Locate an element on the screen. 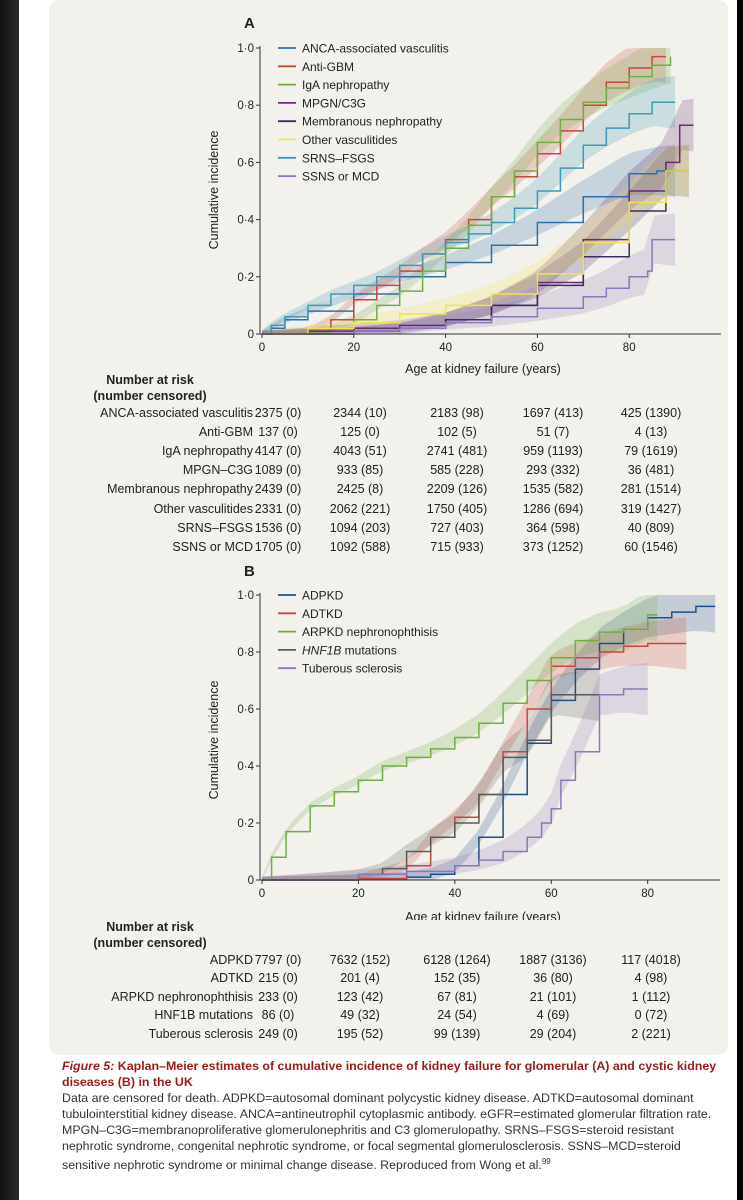 This screenshot has width=743, height=1200. risk-cell: 4 (13) is located at coordinates (651, 432).